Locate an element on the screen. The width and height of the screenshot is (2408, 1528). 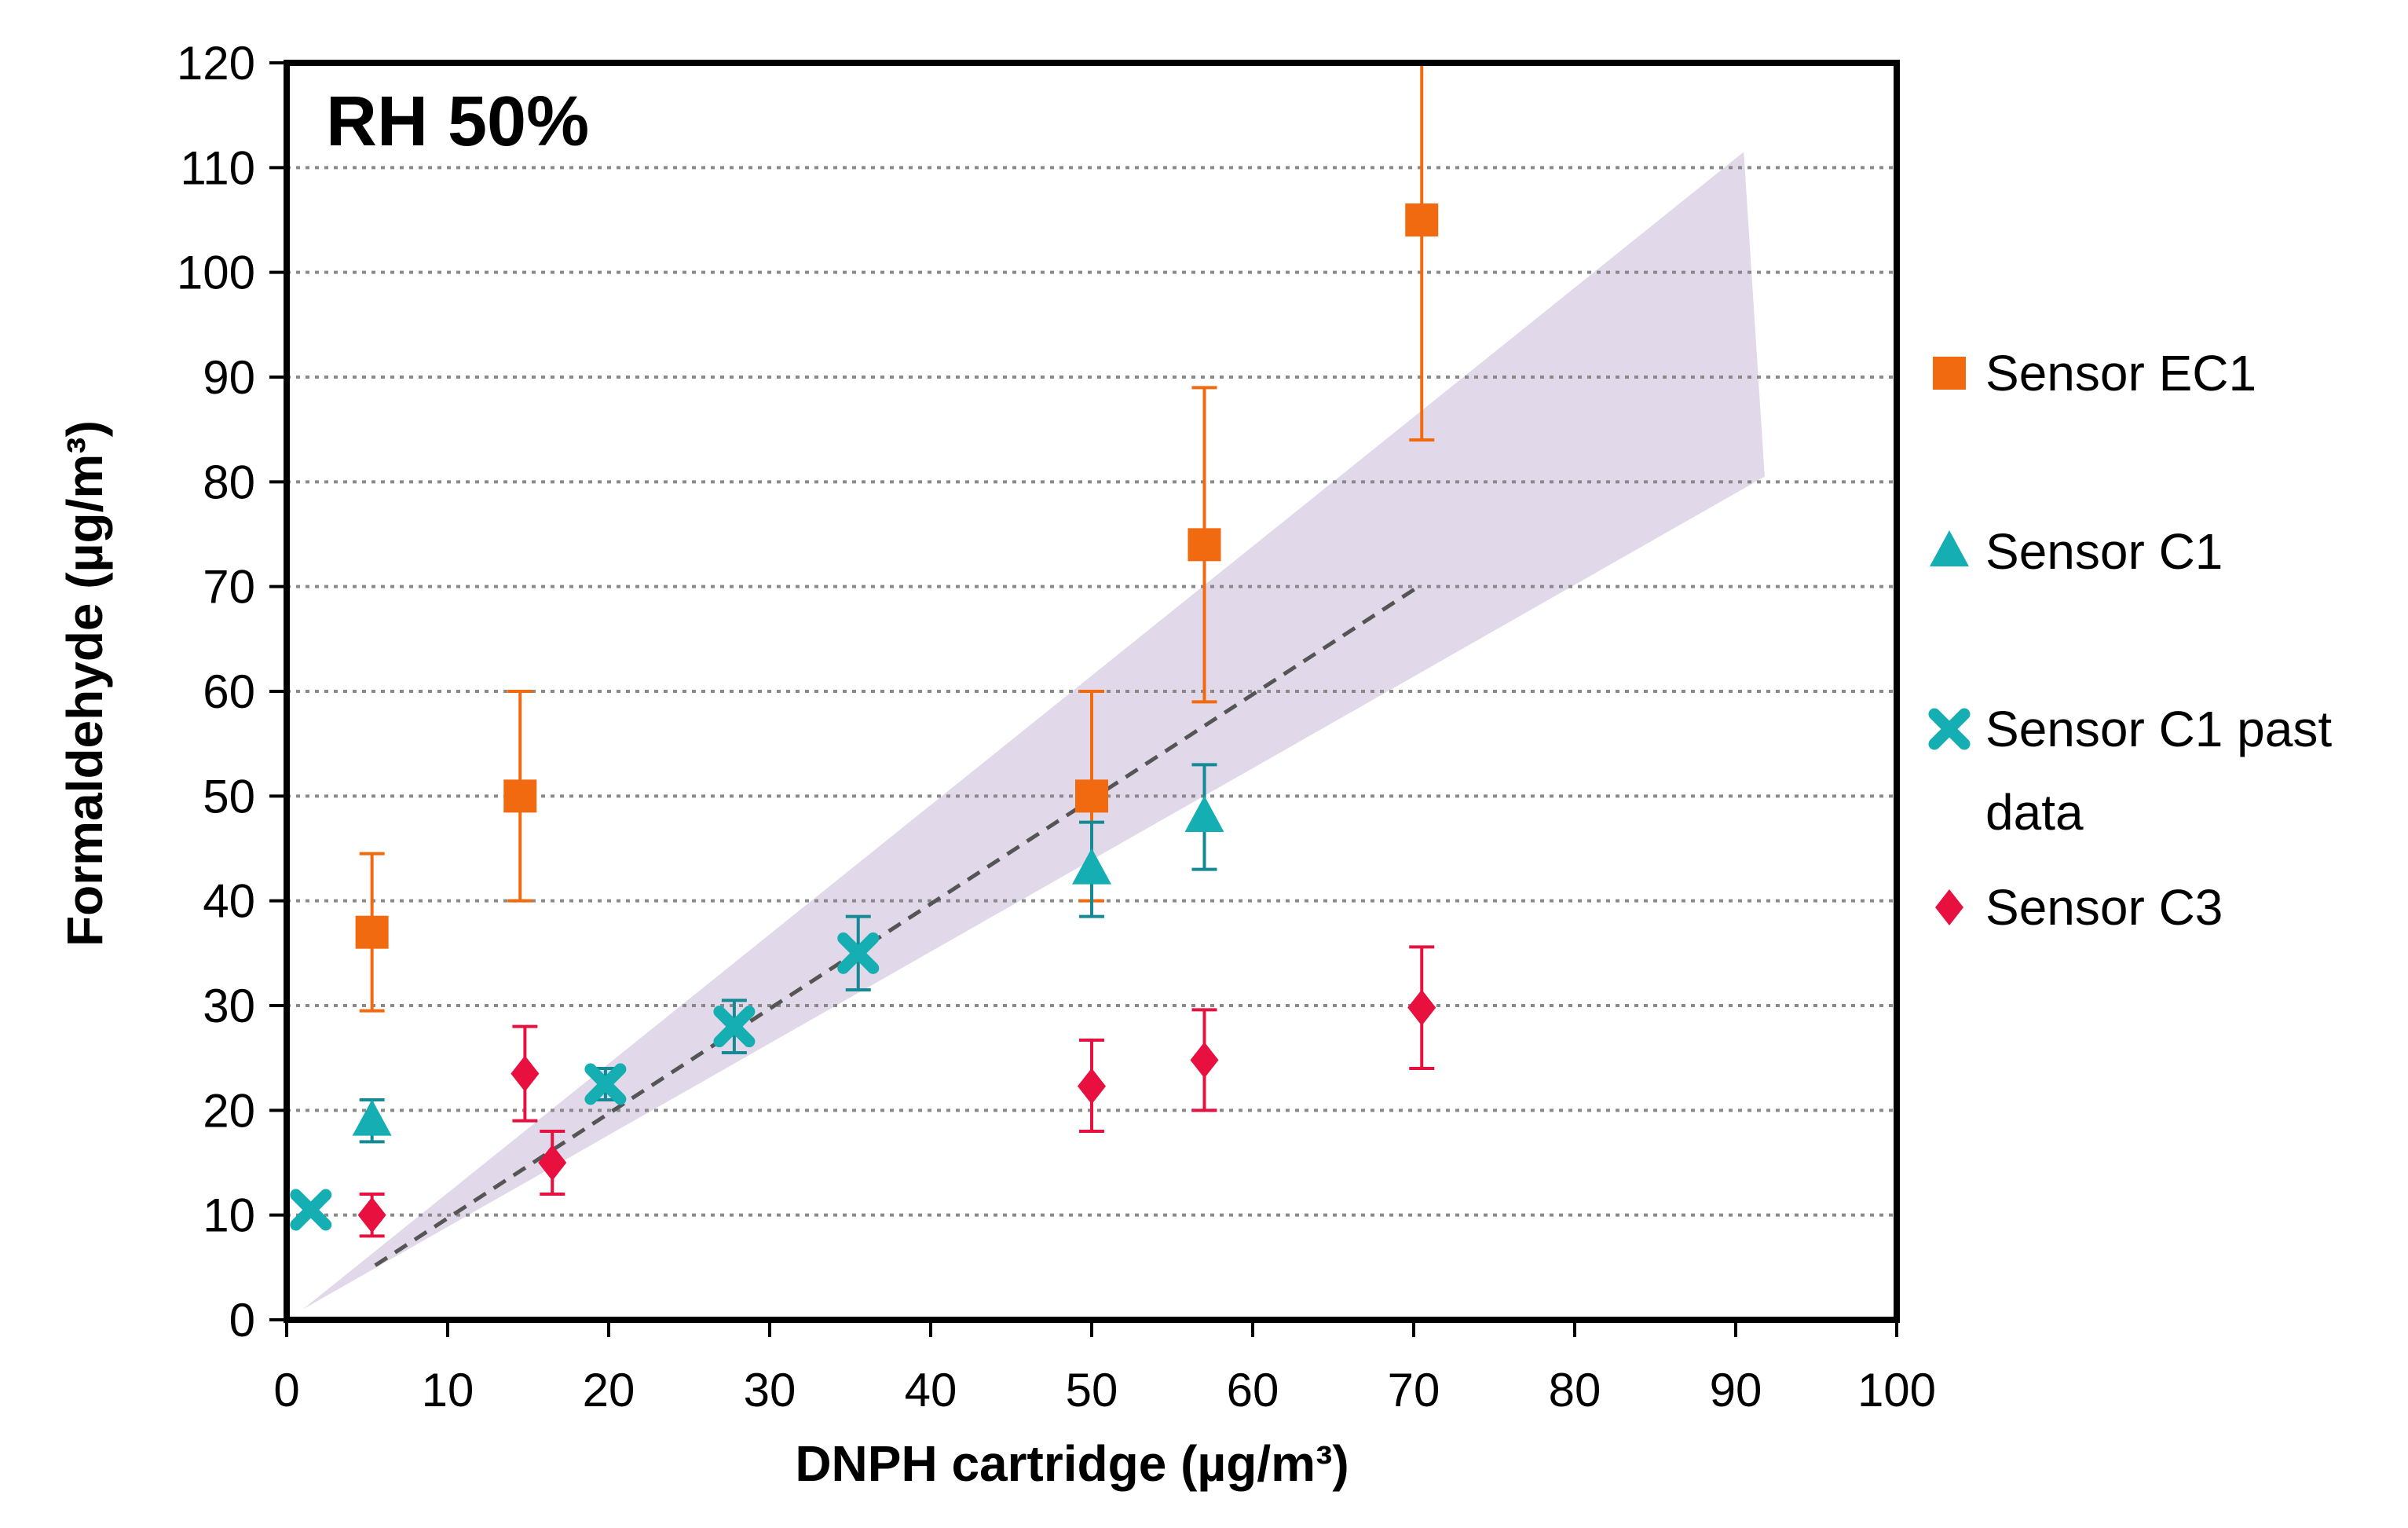
legend-marker-sensor-ec1 is located at coordinates (1949, 373).